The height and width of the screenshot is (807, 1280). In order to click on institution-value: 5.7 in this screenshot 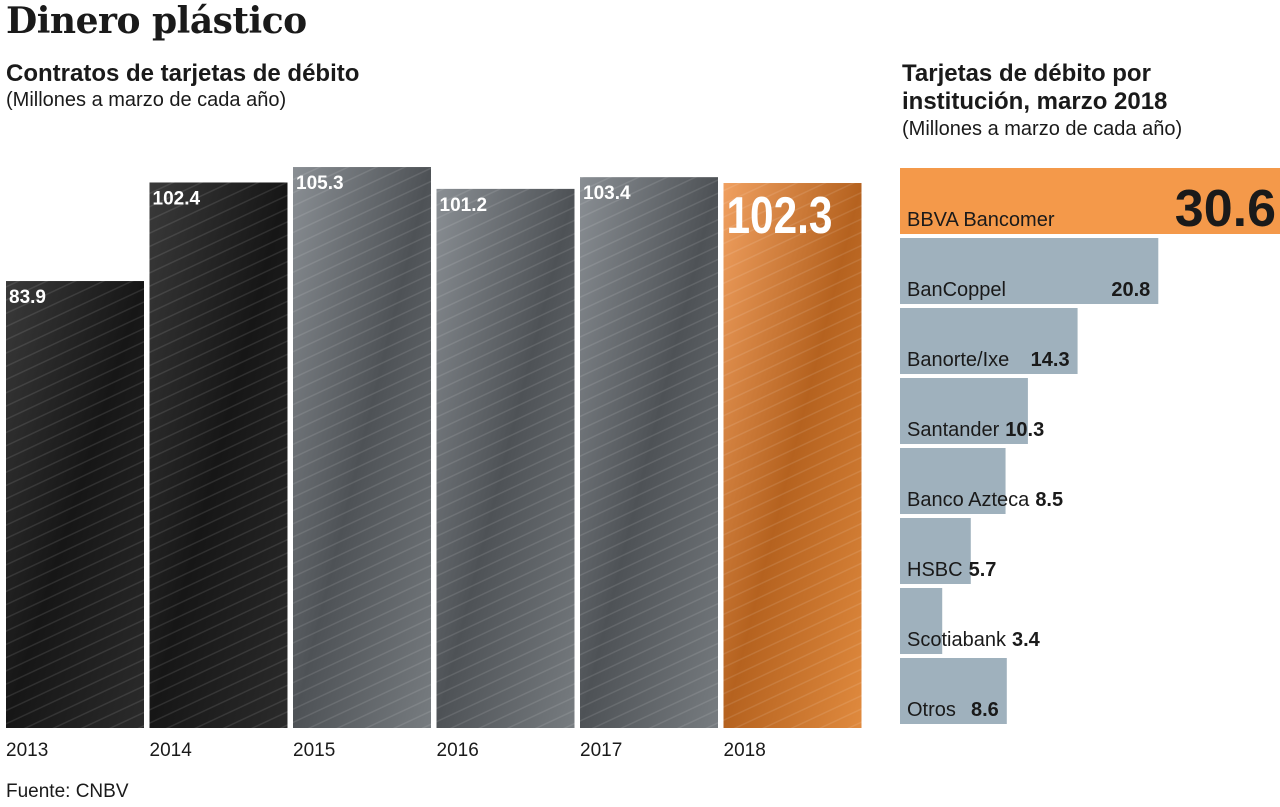, I will do `click(983, 570)`.